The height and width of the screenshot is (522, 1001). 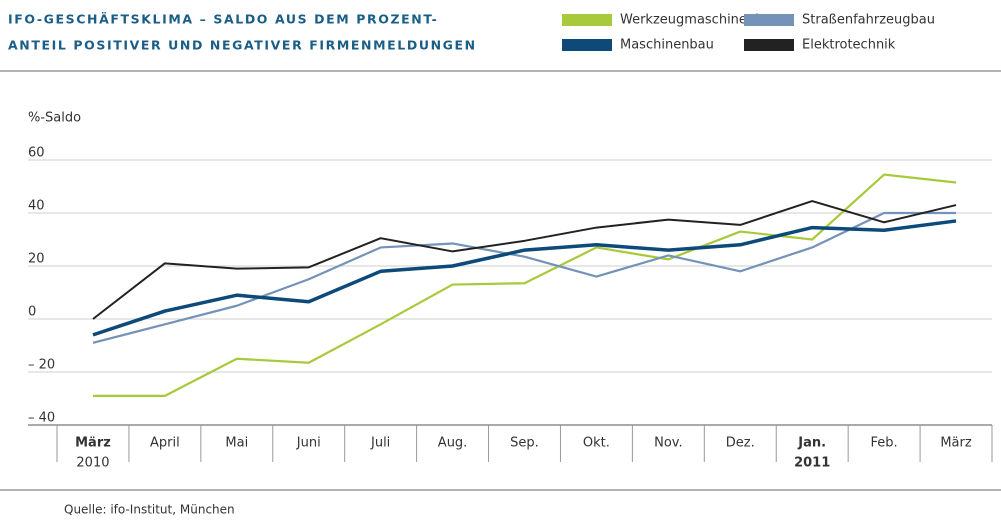 What do you see at coordinates (41, 418) in the screenshot?
I see `y-tick-label: – 40` at bounding box center [41, 418].